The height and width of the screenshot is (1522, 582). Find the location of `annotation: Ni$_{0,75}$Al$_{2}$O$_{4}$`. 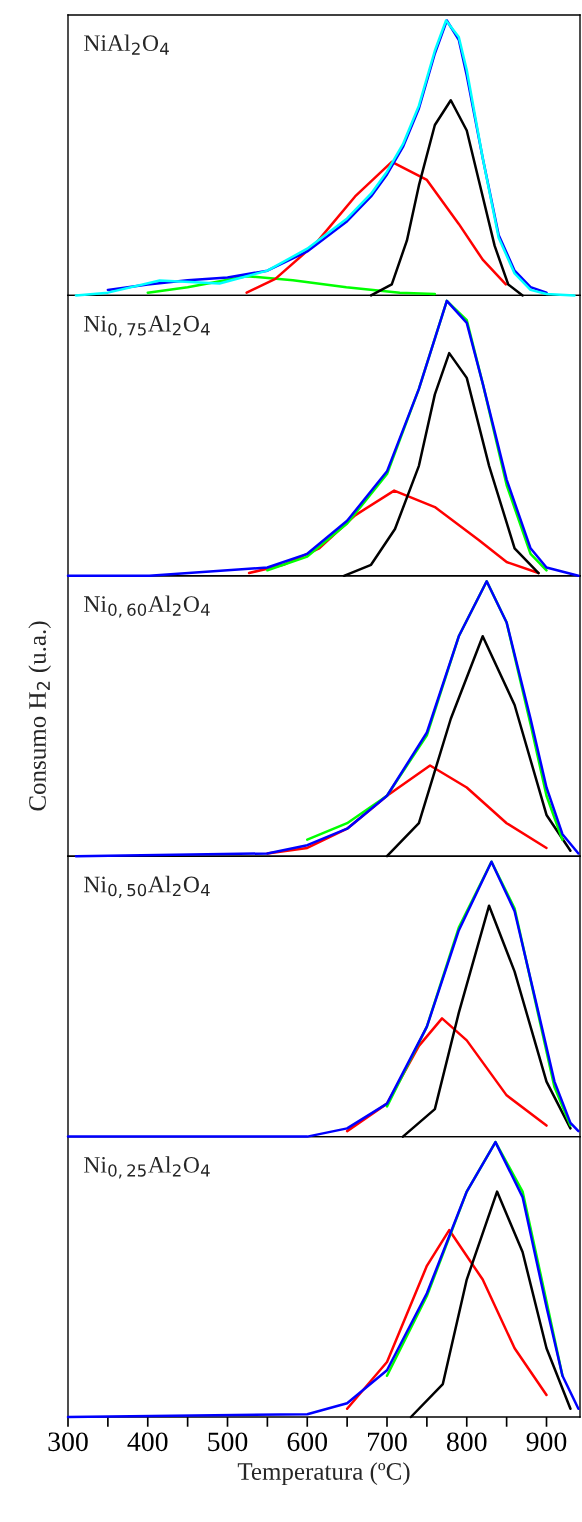

annotation: Ni$_{0,75}$Al$_{2}$O$_{4}$ is located at coordinates (147, 326).